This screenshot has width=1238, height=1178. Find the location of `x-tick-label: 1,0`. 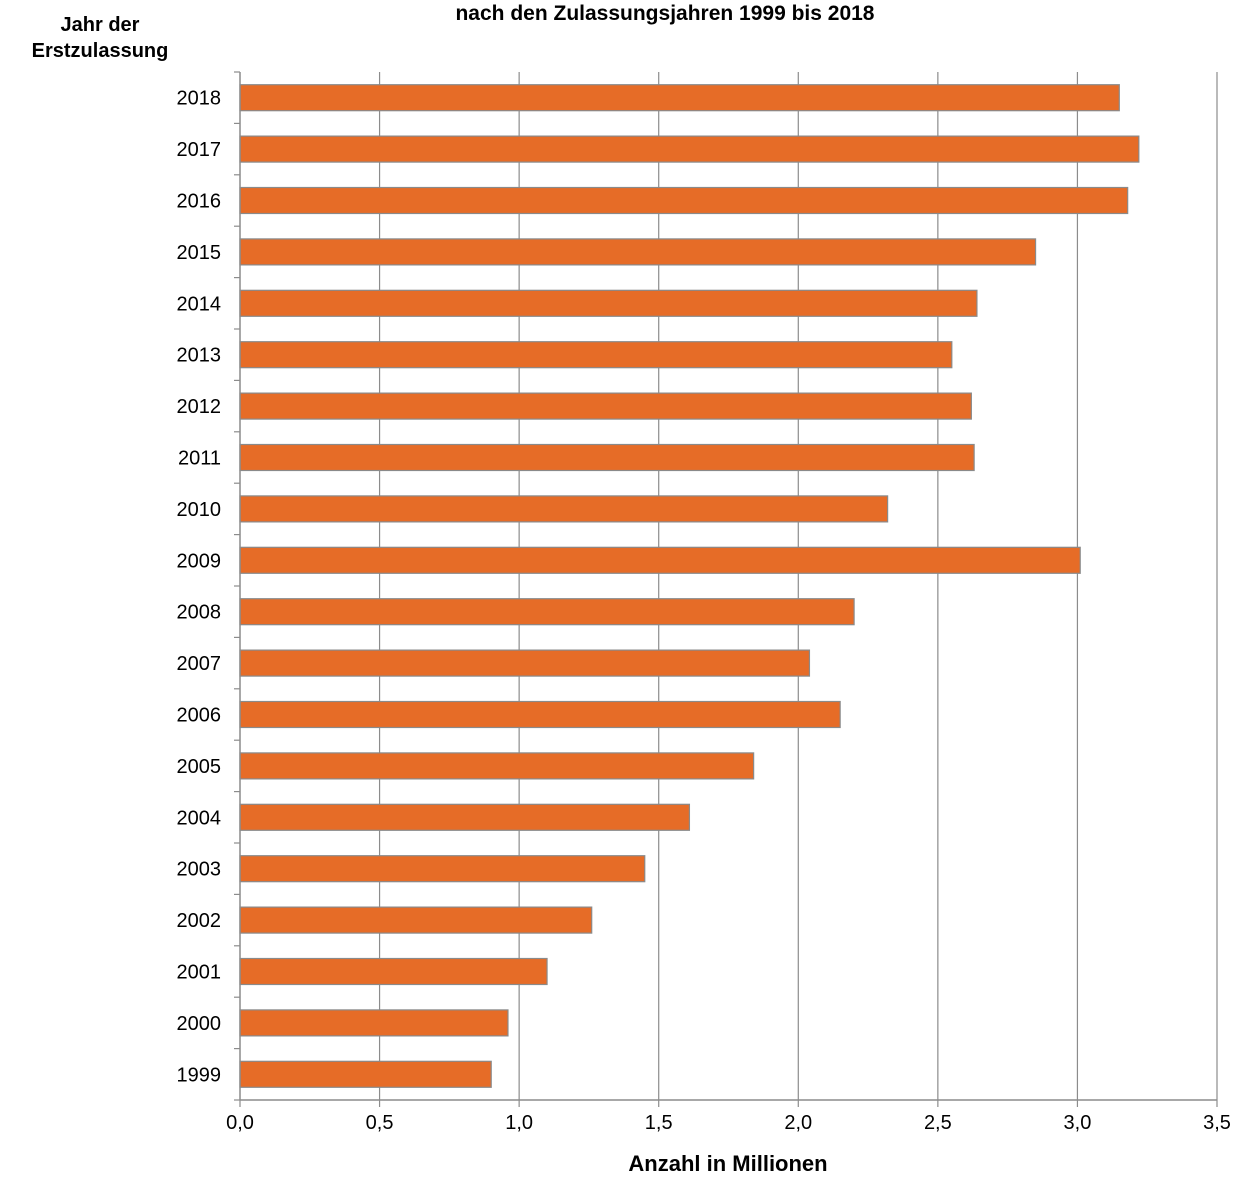

x-tick-label: 1,0 is located at coordinates (519, 1123).